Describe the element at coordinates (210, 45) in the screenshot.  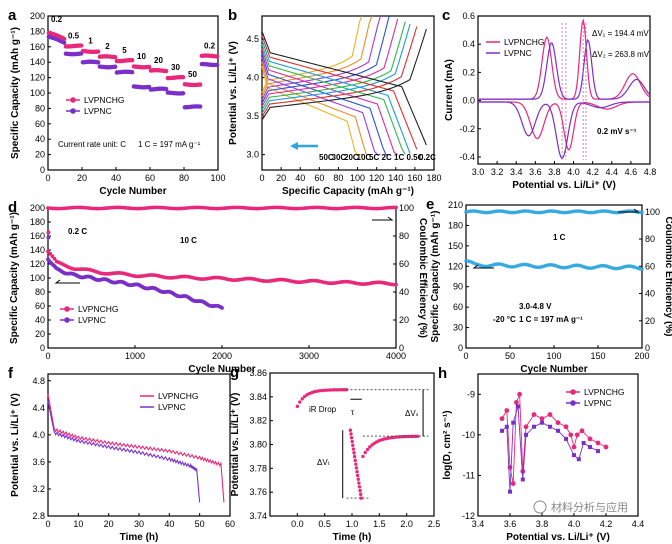
I see `rate-label: 0.2` at that location.